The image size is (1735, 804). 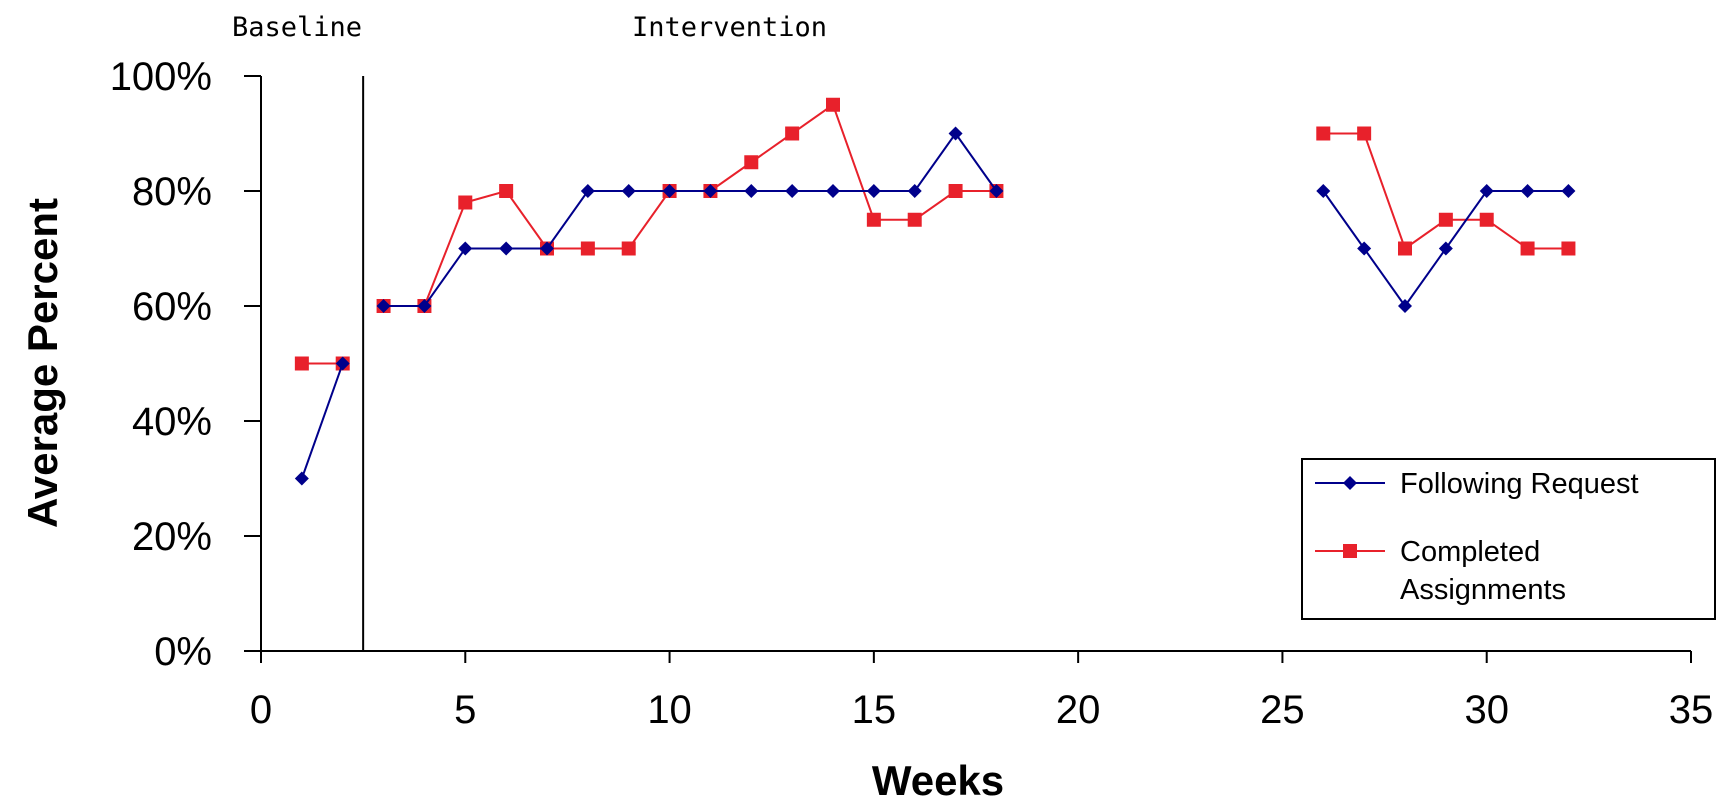 I want to click on legend-label-completed-assignments: Completed Assignments, so click(x=1483, y=571).